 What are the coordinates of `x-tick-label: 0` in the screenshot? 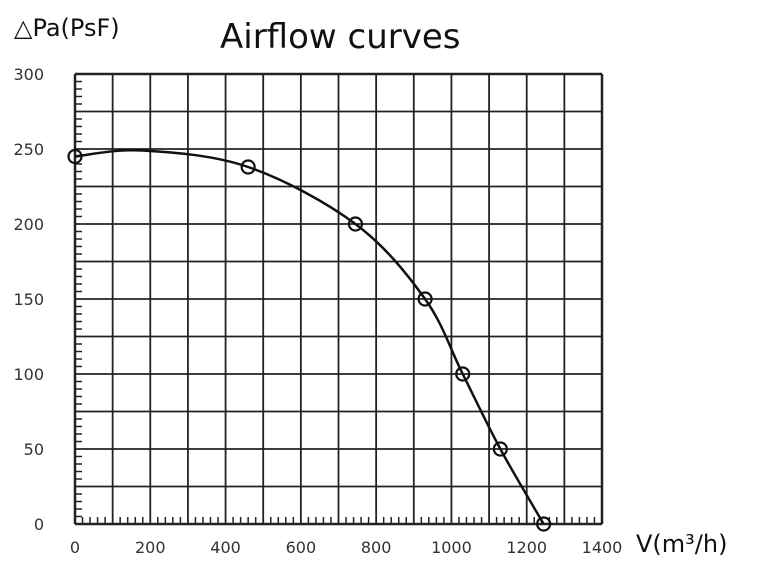 It's located at (75, 547).